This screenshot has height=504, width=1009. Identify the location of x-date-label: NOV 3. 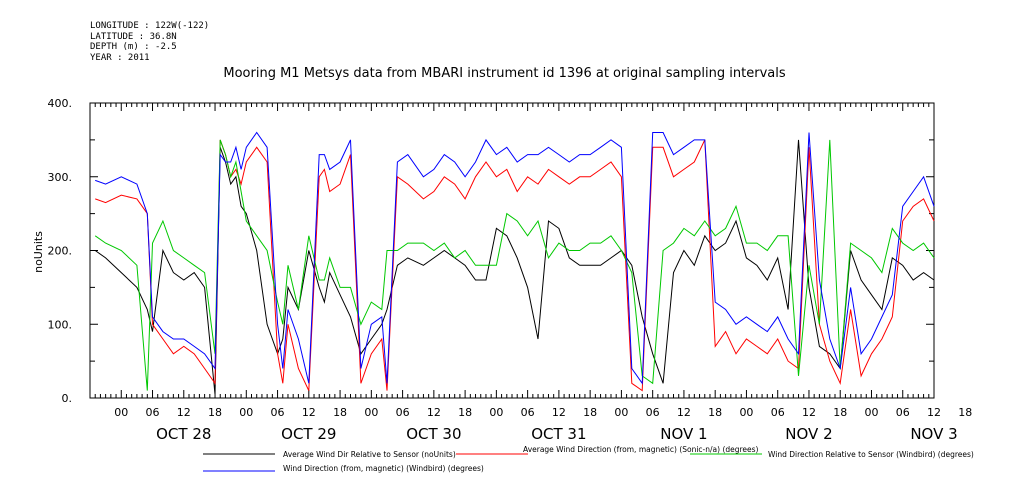
(933, 434).